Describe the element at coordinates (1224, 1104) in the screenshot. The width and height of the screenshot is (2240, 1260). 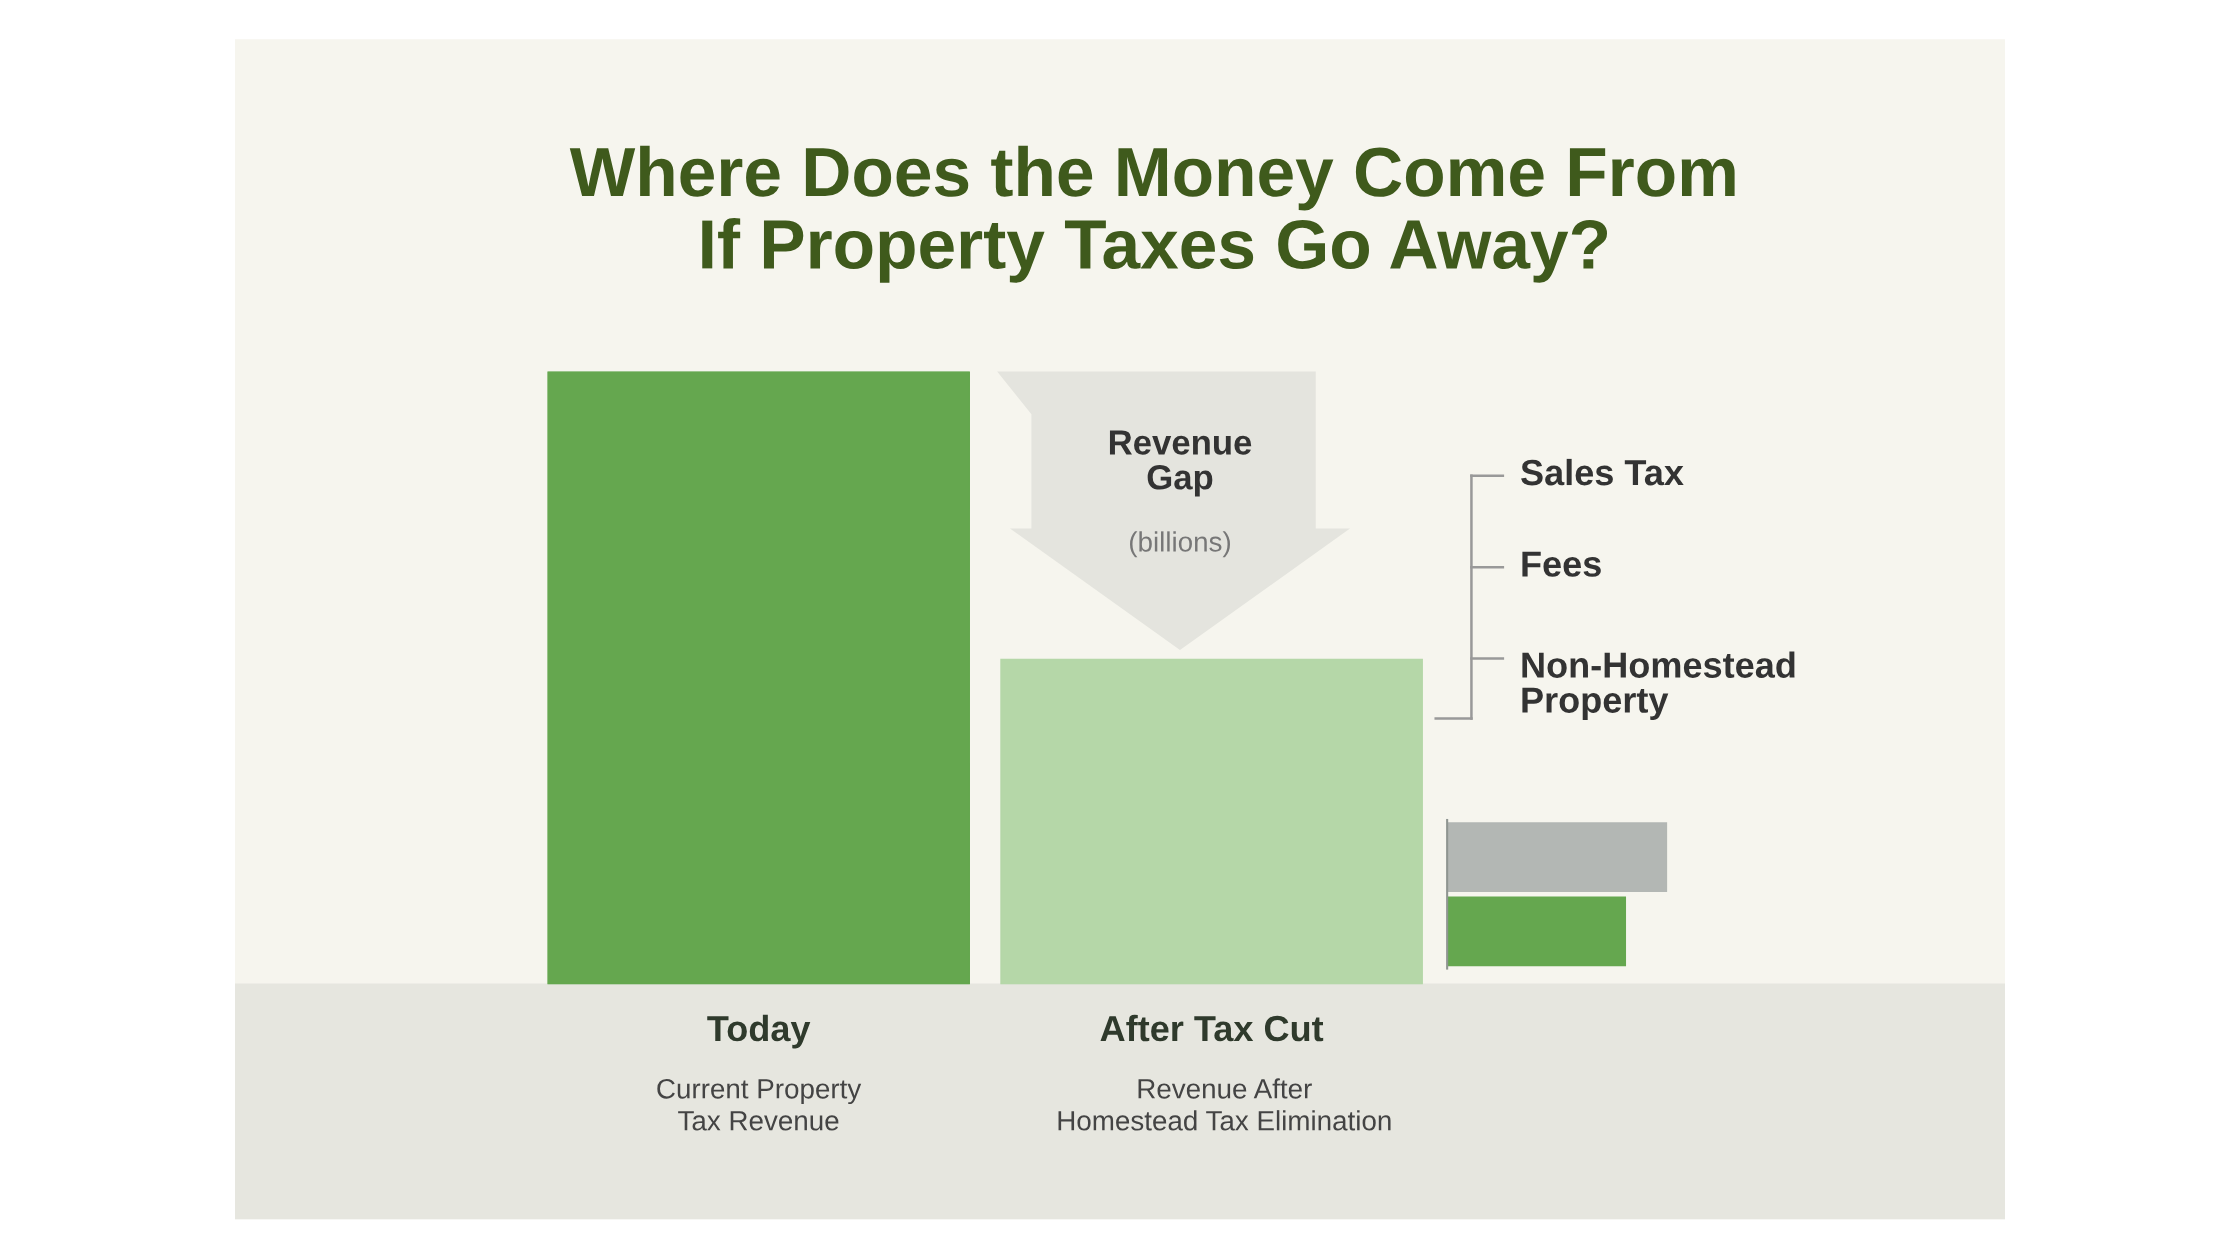
I see `text: Revenue After Homestead Tax Elimination` at that location.